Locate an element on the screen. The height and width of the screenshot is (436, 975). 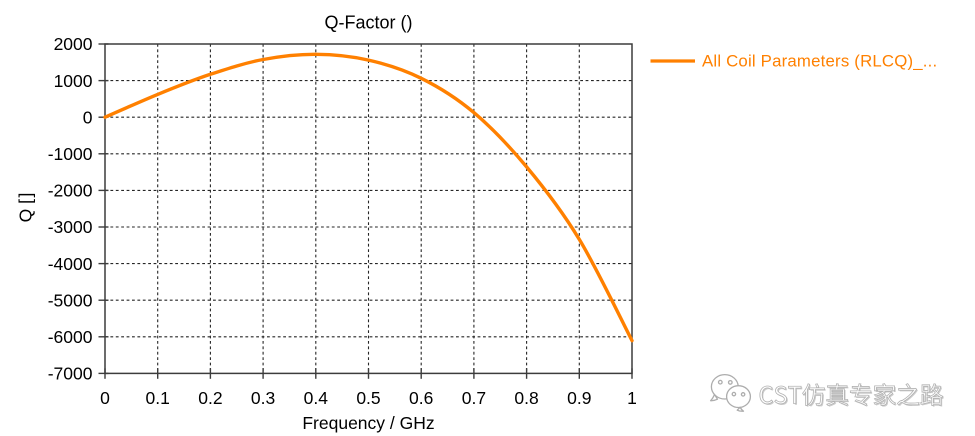
svg-text: 0.4 is located at coordinates (316, 398).